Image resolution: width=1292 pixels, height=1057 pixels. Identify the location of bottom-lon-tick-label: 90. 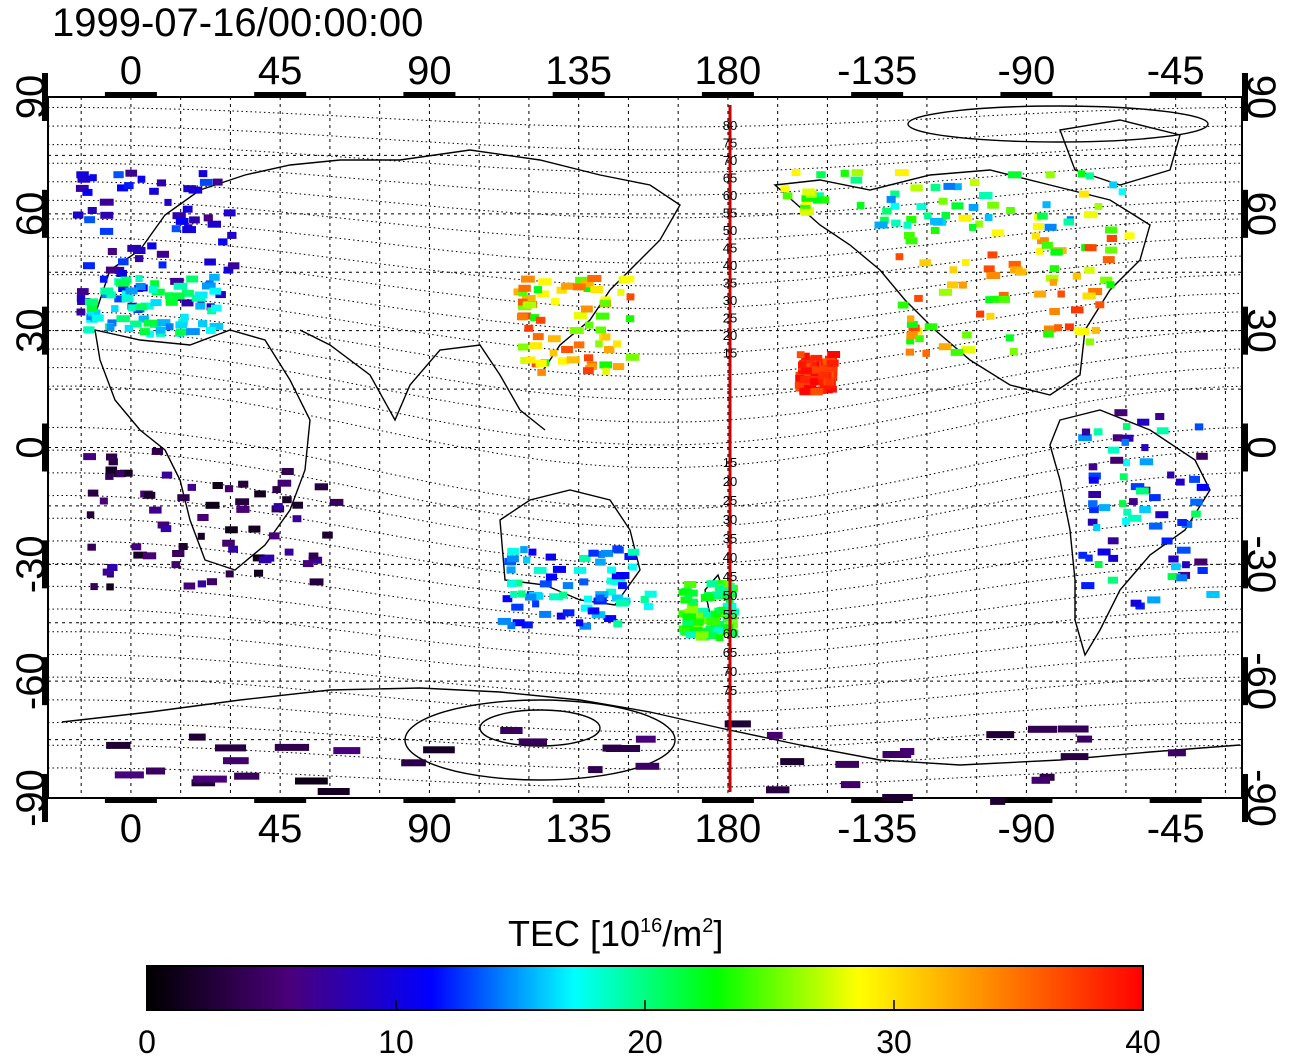
(429, 829).